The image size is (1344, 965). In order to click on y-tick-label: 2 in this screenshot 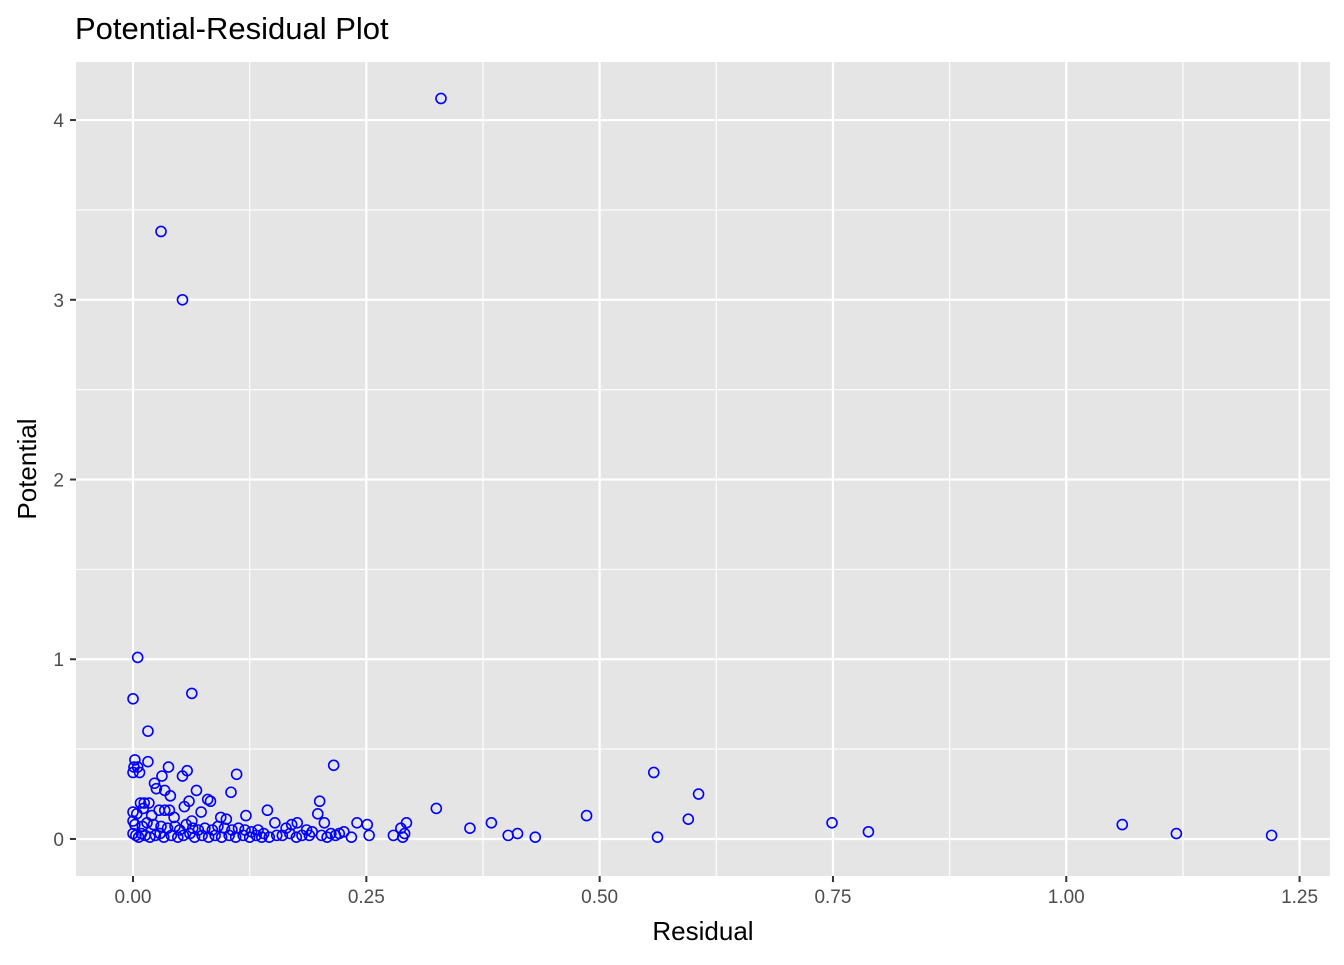, I will do `click(58, 481)`.